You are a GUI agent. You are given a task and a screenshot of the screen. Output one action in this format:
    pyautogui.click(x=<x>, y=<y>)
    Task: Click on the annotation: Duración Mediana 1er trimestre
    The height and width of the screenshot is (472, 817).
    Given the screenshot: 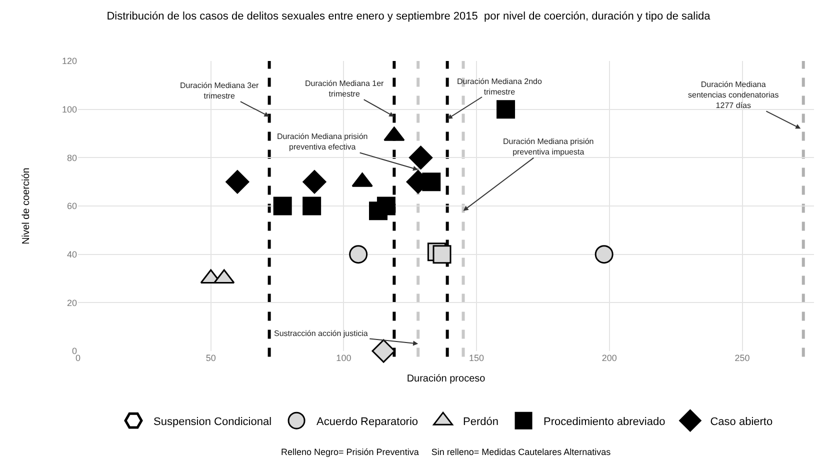 What is the action you would take?
    pyautogui.click(x=344, y=88)
    